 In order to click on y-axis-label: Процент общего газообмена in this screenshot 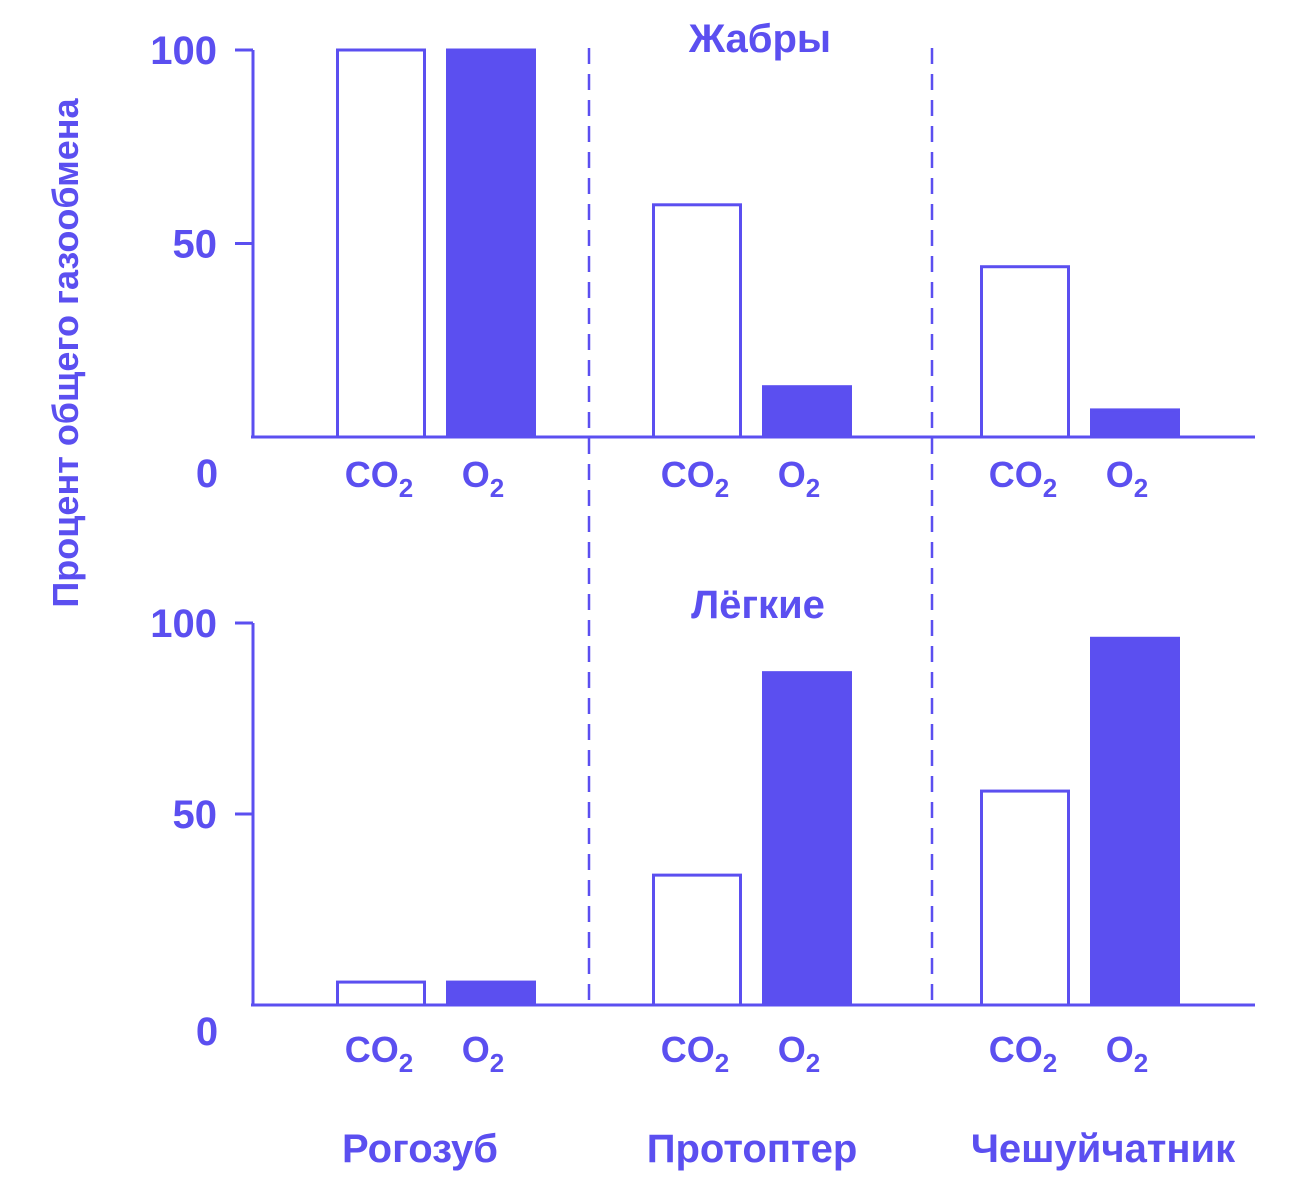, I will do `click(65, 352)`.